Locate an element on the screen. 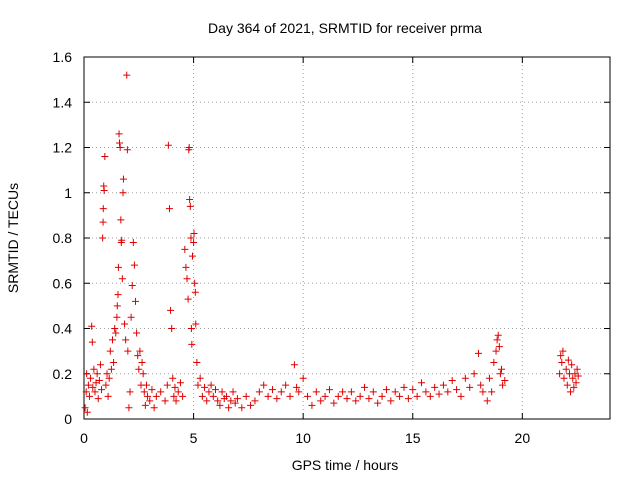  y-tick-label: 1.6 is located at coordinates (63, 57).